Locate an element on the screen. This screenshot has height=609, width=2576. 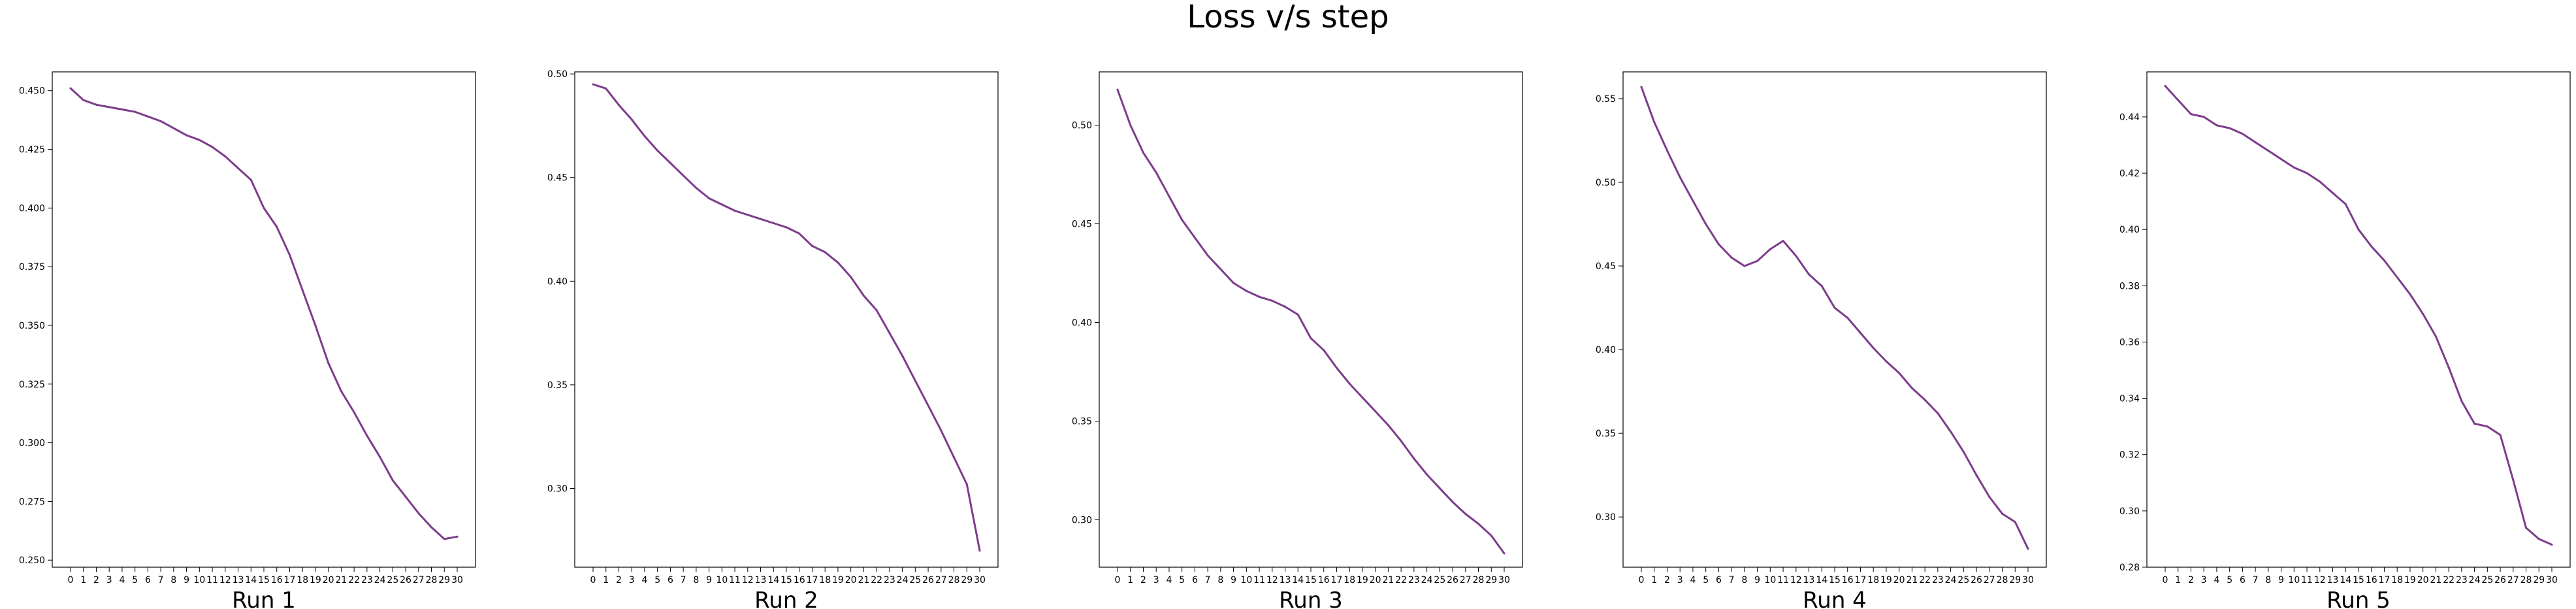
x-tick-label: 17 is located at coordinates (2385, 580).